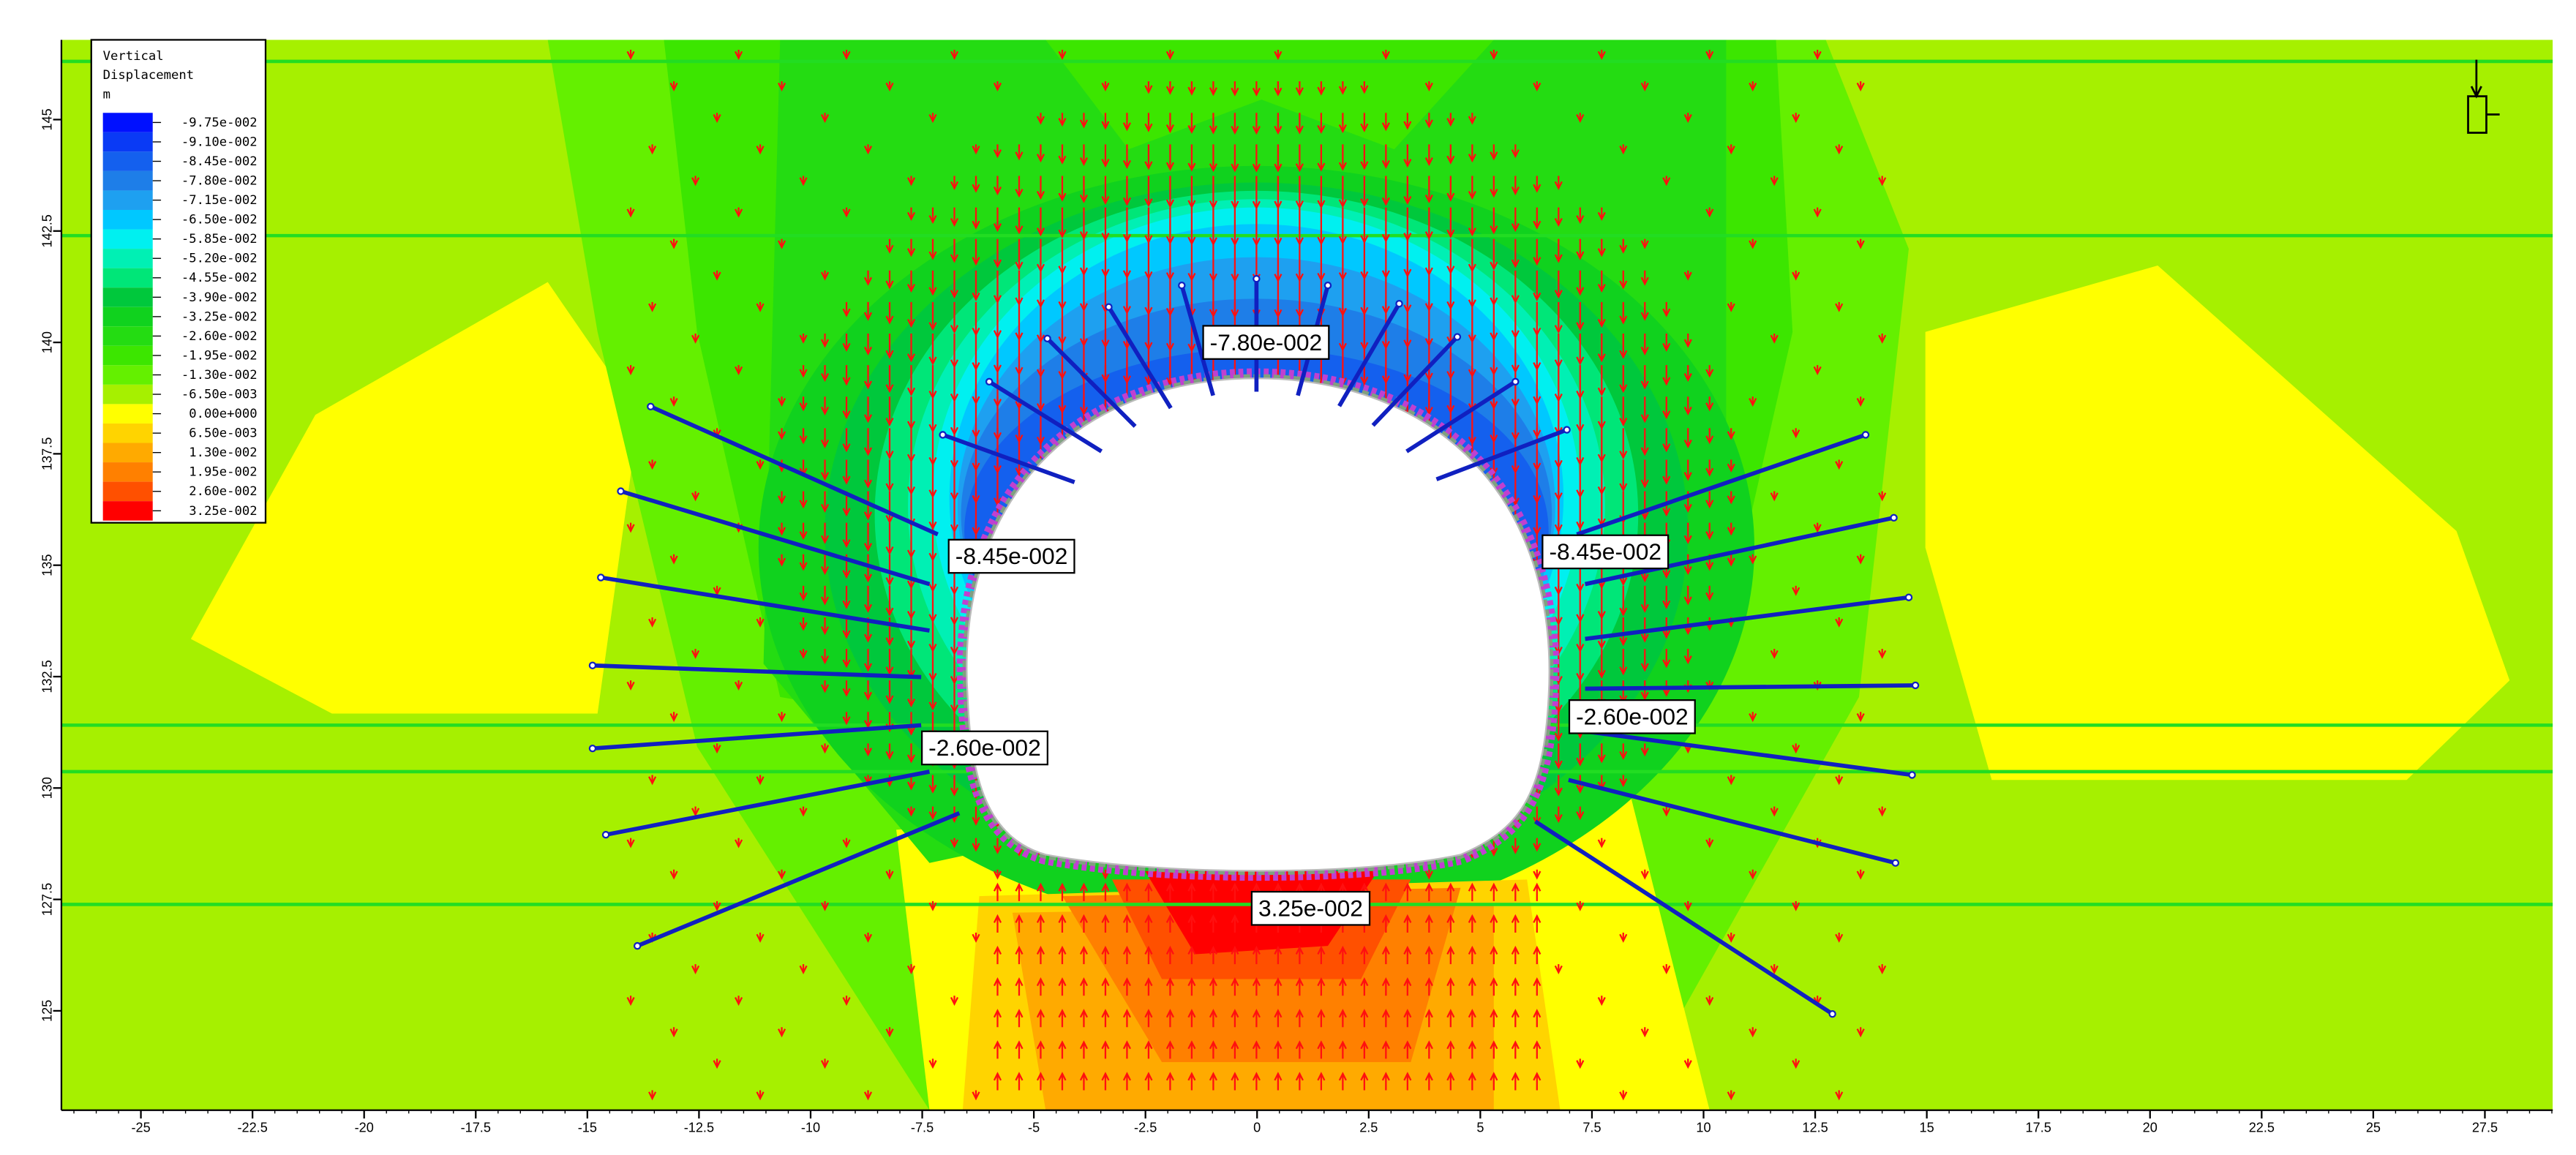  I want to click on legend-label: -1.30e-002, so click(219, 375).